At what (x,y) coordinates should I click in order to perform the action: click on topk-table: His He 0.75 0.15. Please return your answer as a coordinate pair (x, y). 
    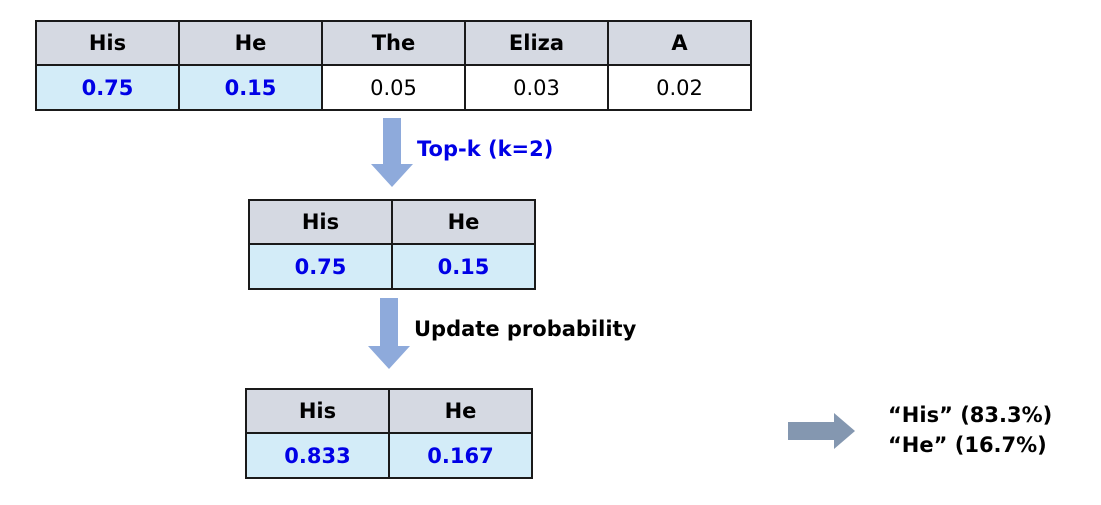
    Looking at the image, I should click on (392, 244).